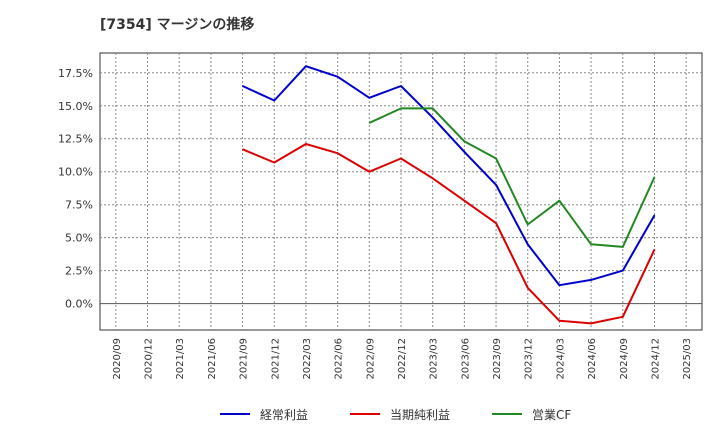  I want to click on x-tick-label: 2025/03, so click(687, 359).